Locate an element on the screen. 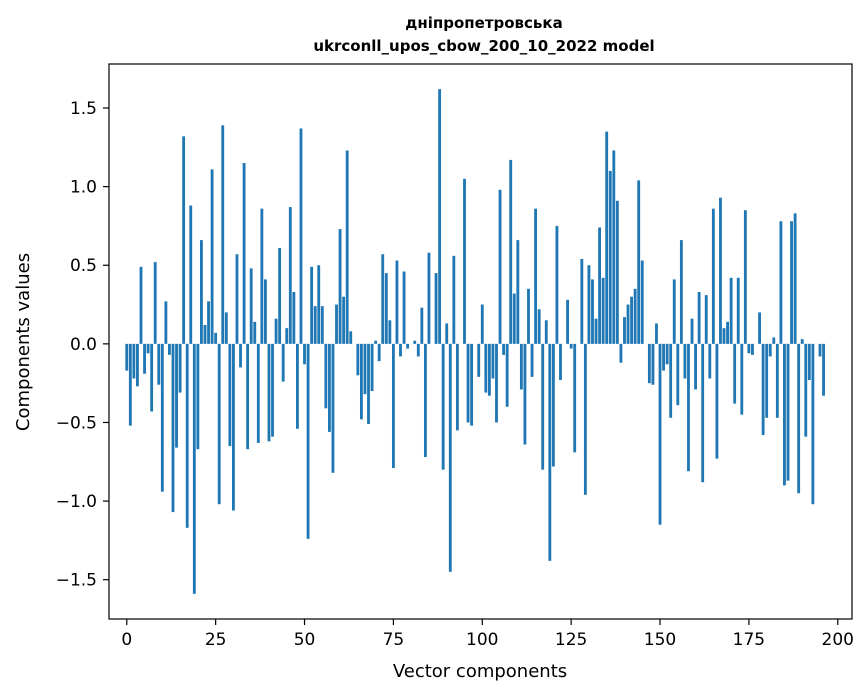 The width and height of the screenshot is (867, 696). y-tick-label: 0.0 is located at coordinates (83, 345).